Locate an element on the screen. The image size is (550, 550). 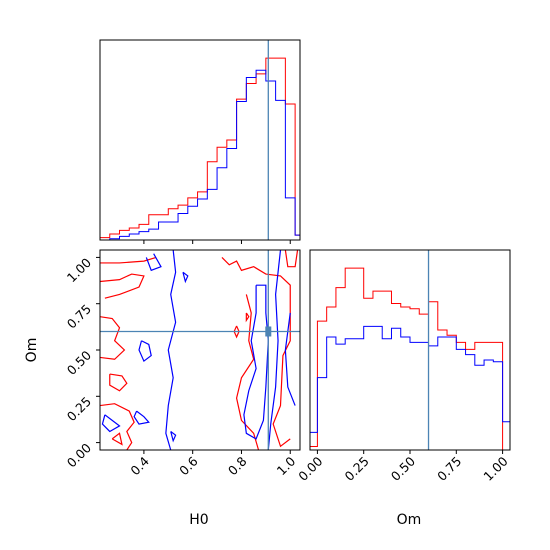
h0-histogram-red is located at coordinates (200, 148).